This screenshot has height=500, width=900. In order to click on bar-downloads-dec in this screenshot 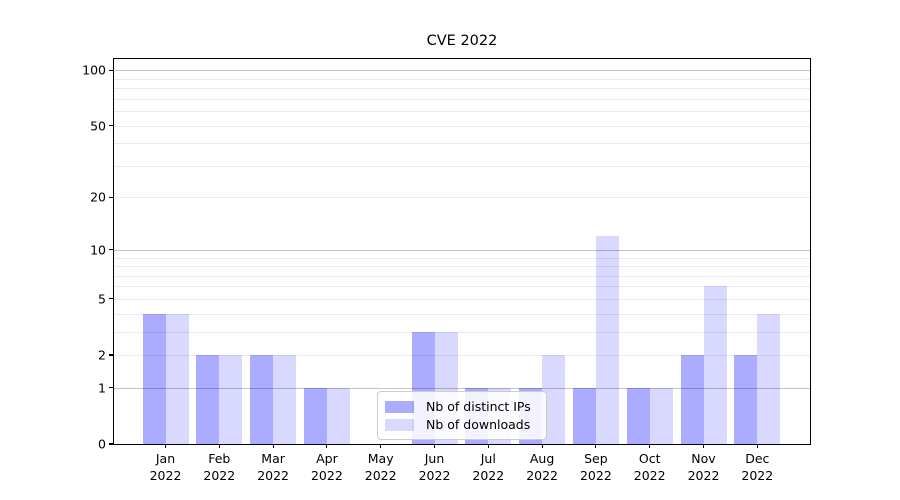, I will do `click(769, 378)`.